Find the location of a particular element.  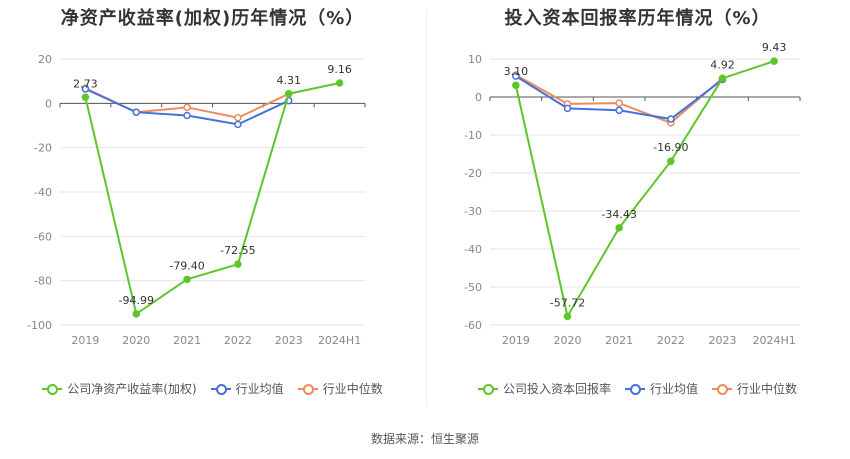

series-line-industry_median is located at coordinates (619, 99).